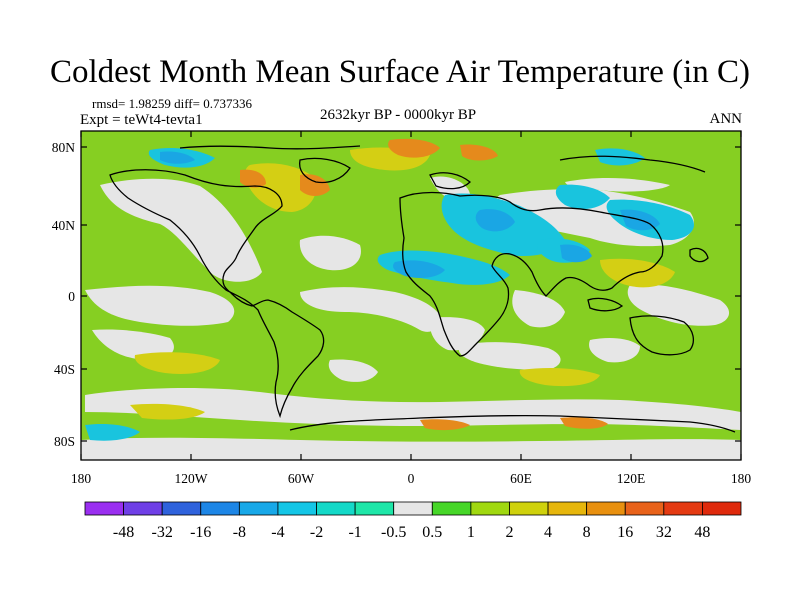  I want to click on y-tick-label: 40S, so click(64, 369).